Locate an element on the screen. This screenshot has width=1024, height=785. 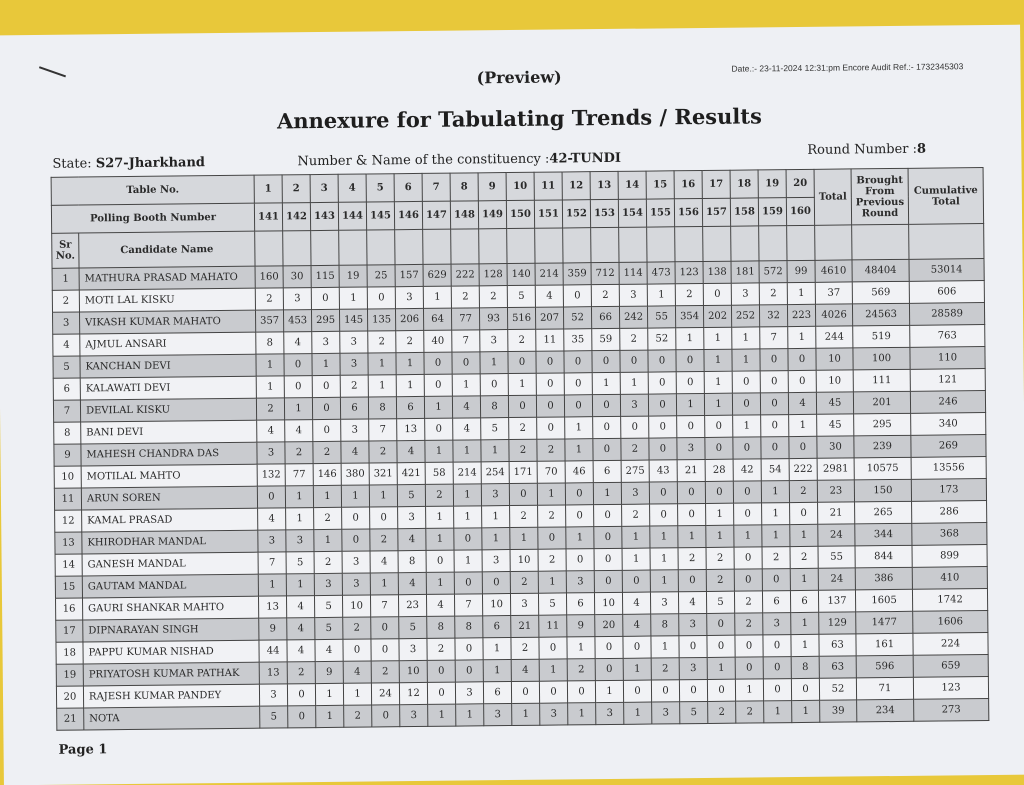
brought-forward: 161 is located at coordinates (884, 644).